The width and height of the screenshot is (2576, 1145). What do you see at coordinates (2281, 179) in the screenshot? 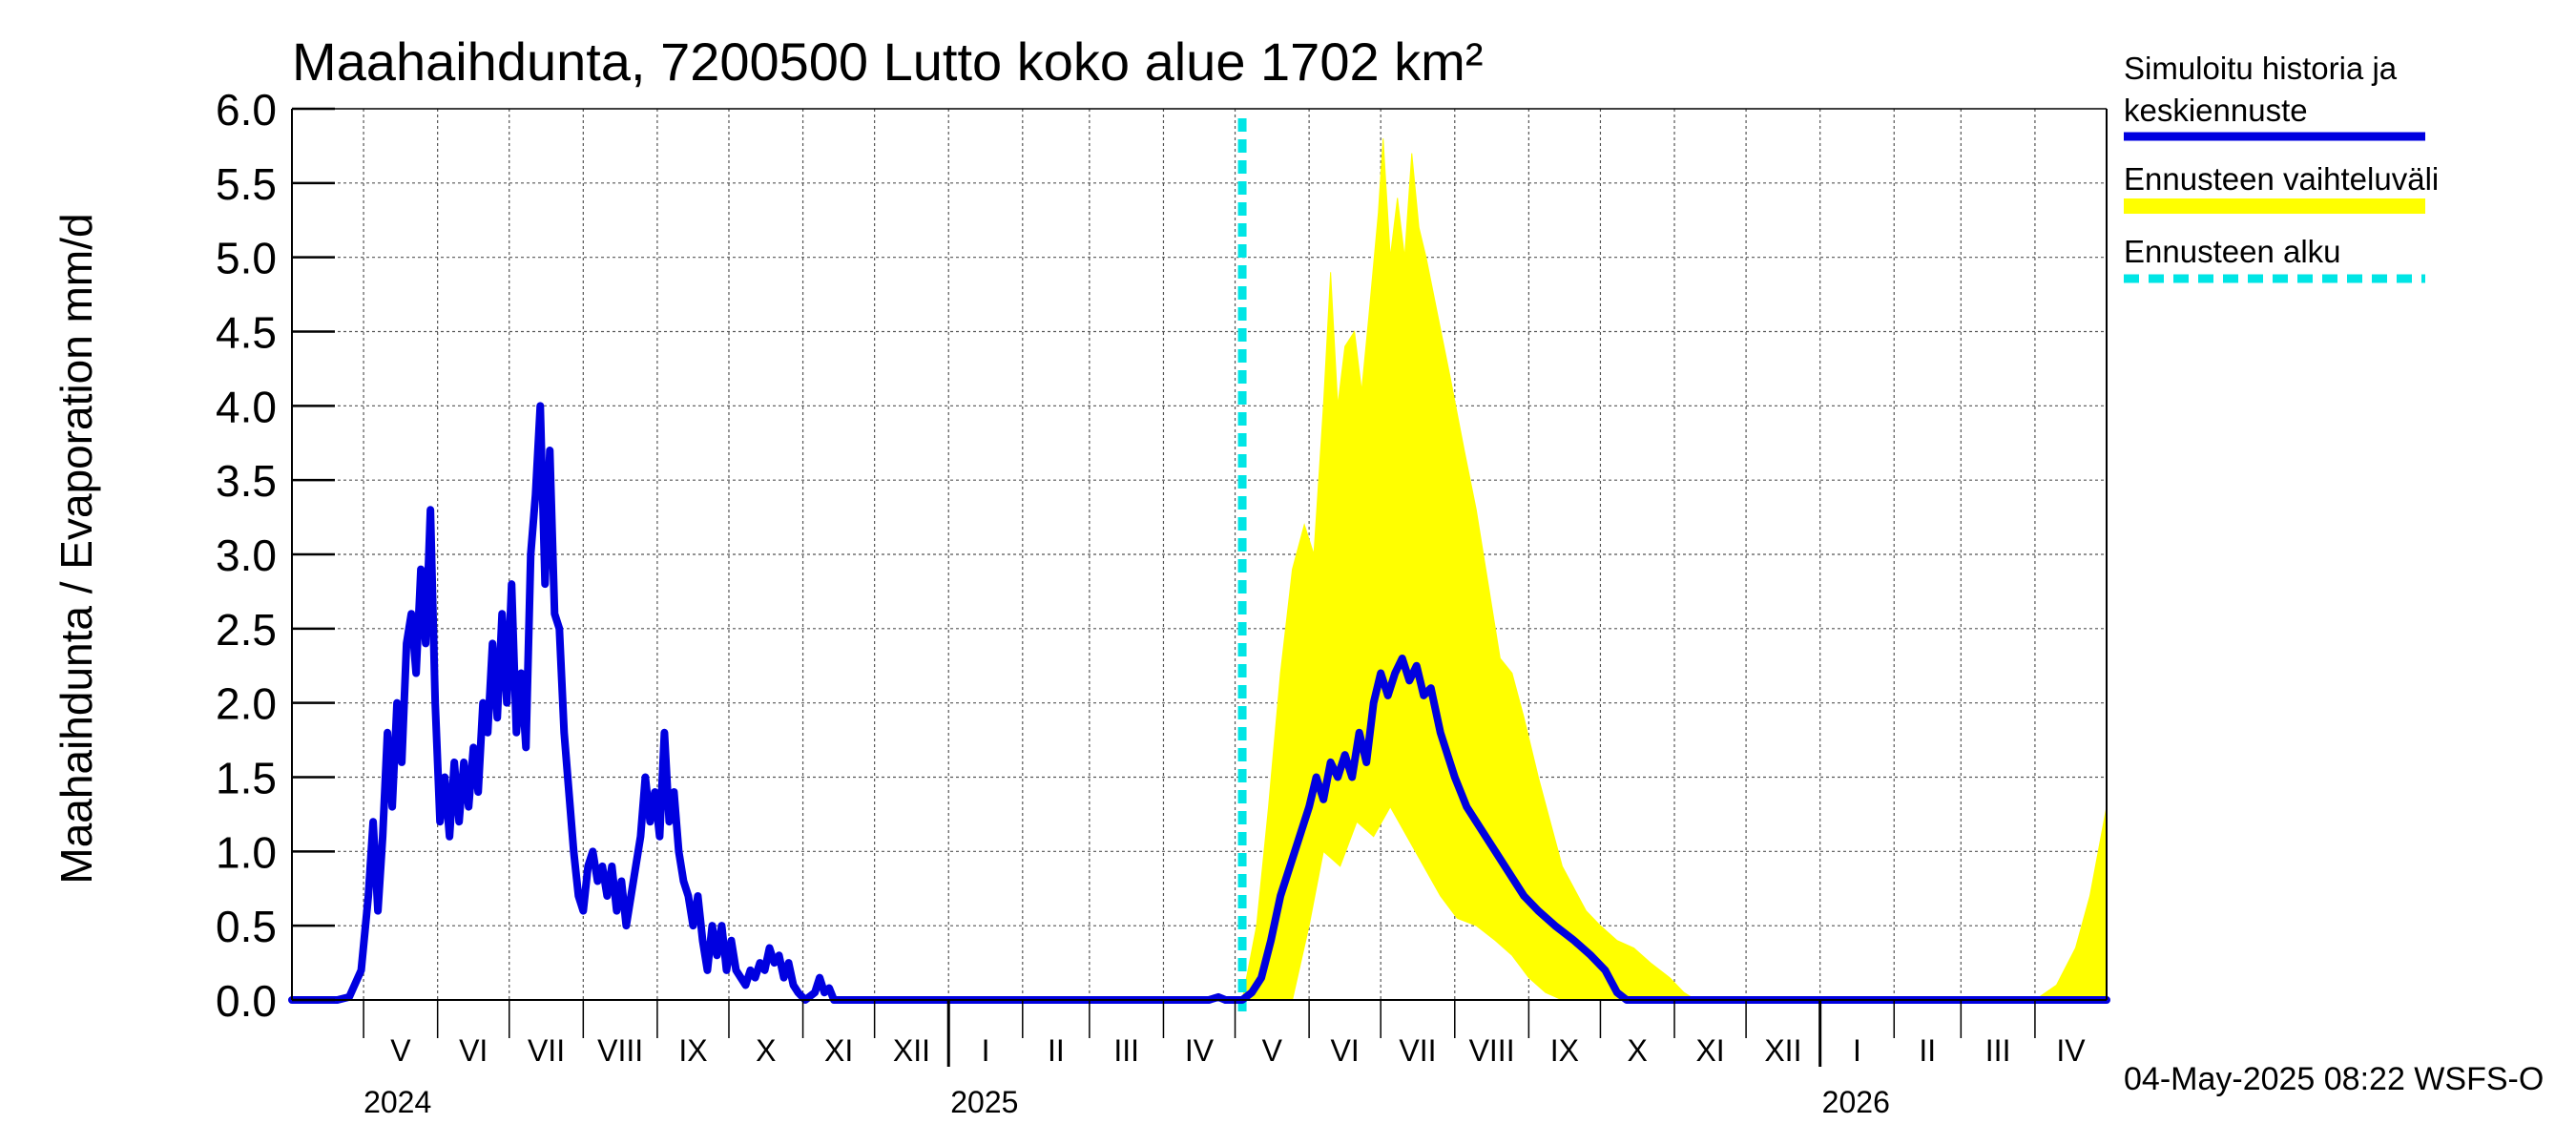
I see `legend-range-label: Ennusteen vaihteluväli` at bounding box center [2281, 179].